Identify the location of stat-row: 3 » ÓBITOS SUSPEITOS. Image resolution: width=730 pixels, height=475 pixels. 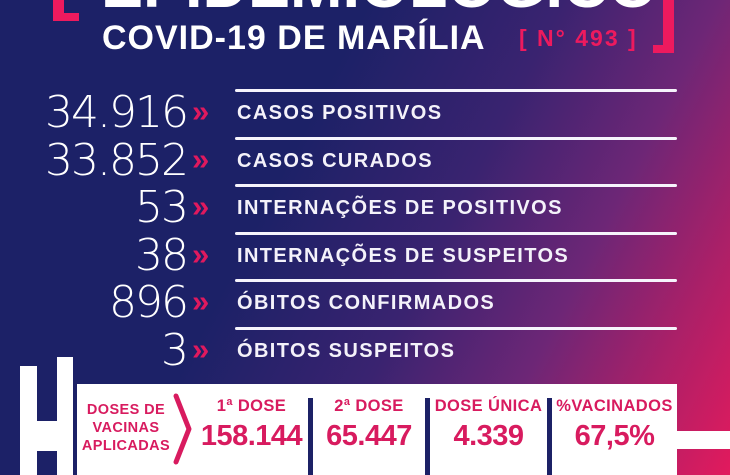
(365, 350).